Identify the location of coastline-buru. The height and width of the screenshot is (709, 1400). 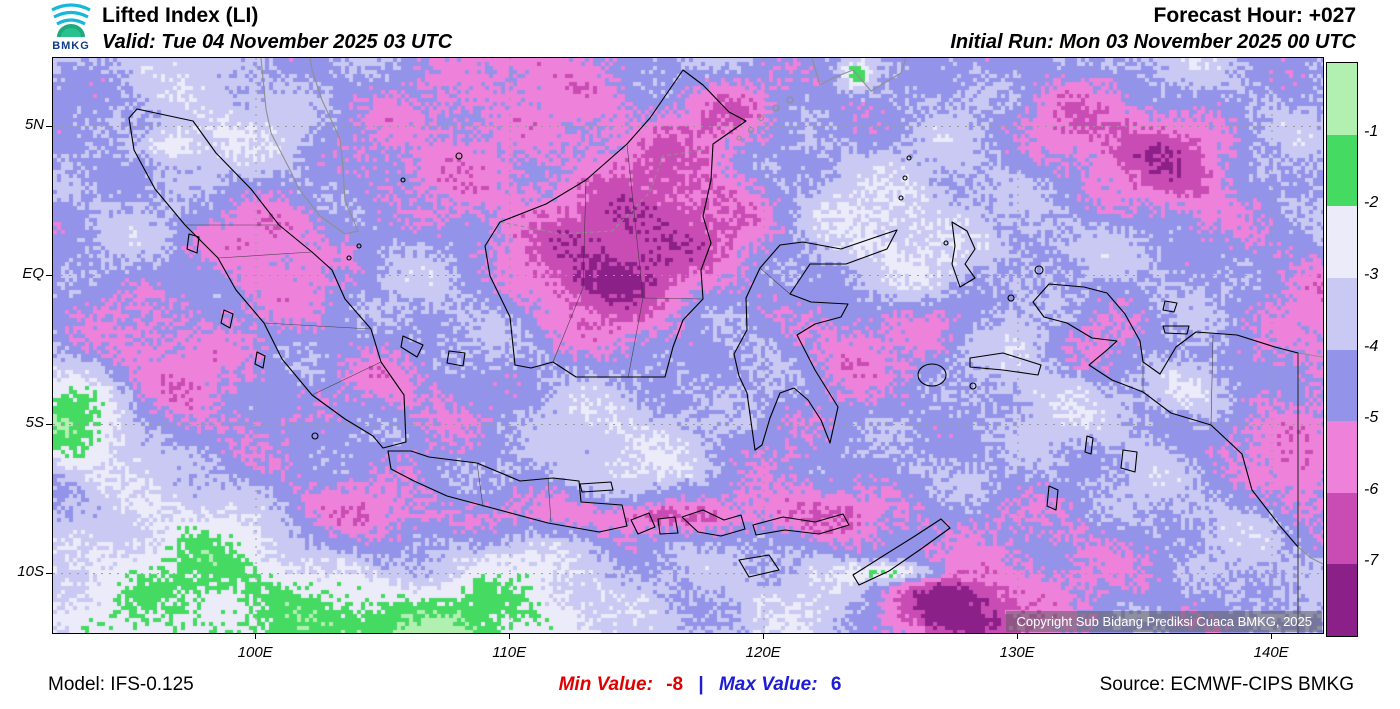
(932, 375).